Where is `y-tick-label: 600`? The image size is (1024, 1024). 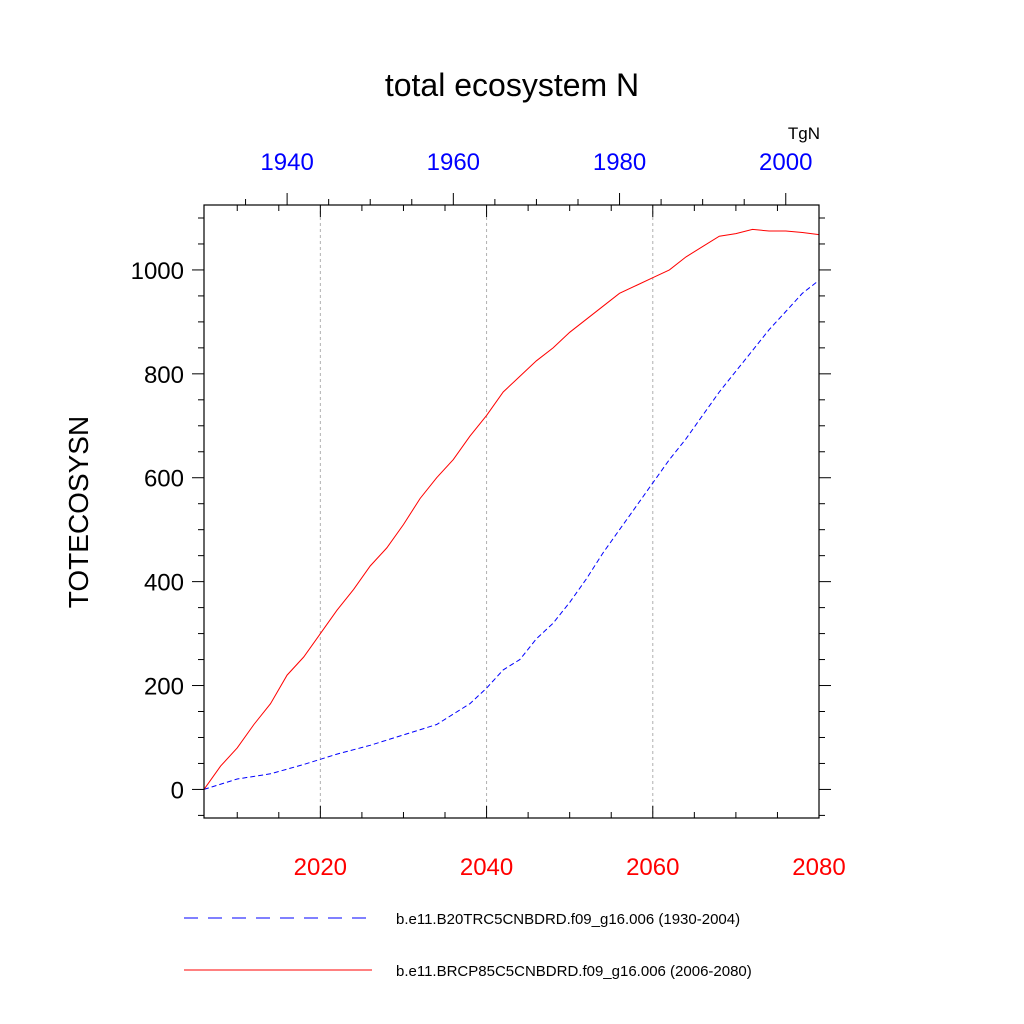
y-tick-label: 600 is located at coordinates (164, 479).